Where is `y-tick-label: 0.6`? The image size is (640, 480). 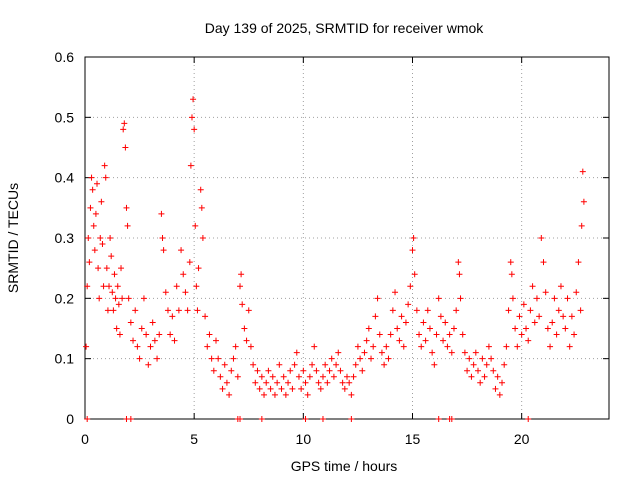
y-tick-label: 0.6 is located at coordinates (65, 57).